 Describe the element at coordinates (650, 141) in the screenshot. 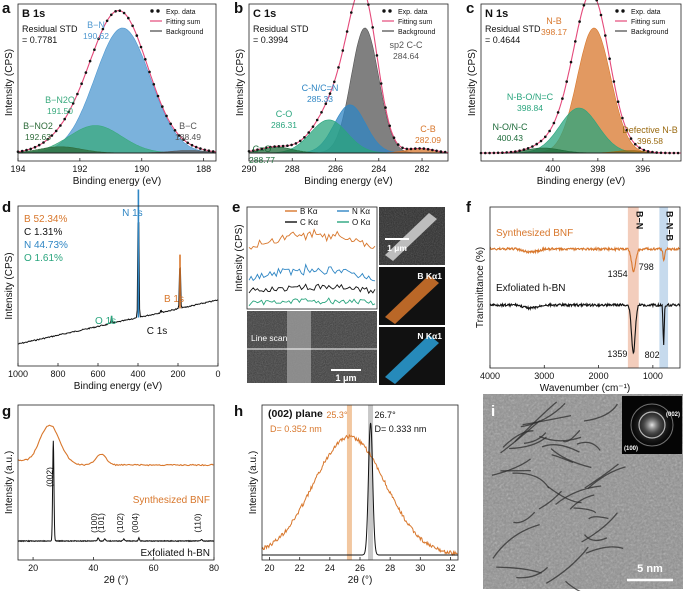

I see `peak-value: 396.58` at that location.